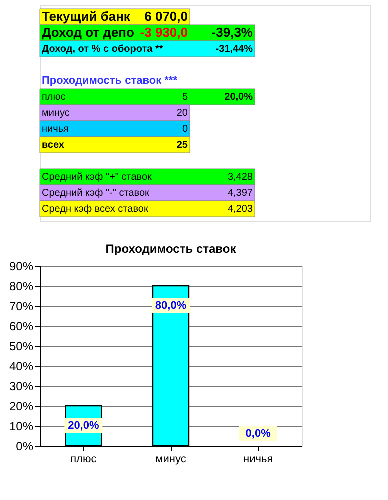 This screenshot has width=388, height=500. Describe the element at coordinates (166, 16) in the screenshot. I see `text: 6 070,0` at that location.